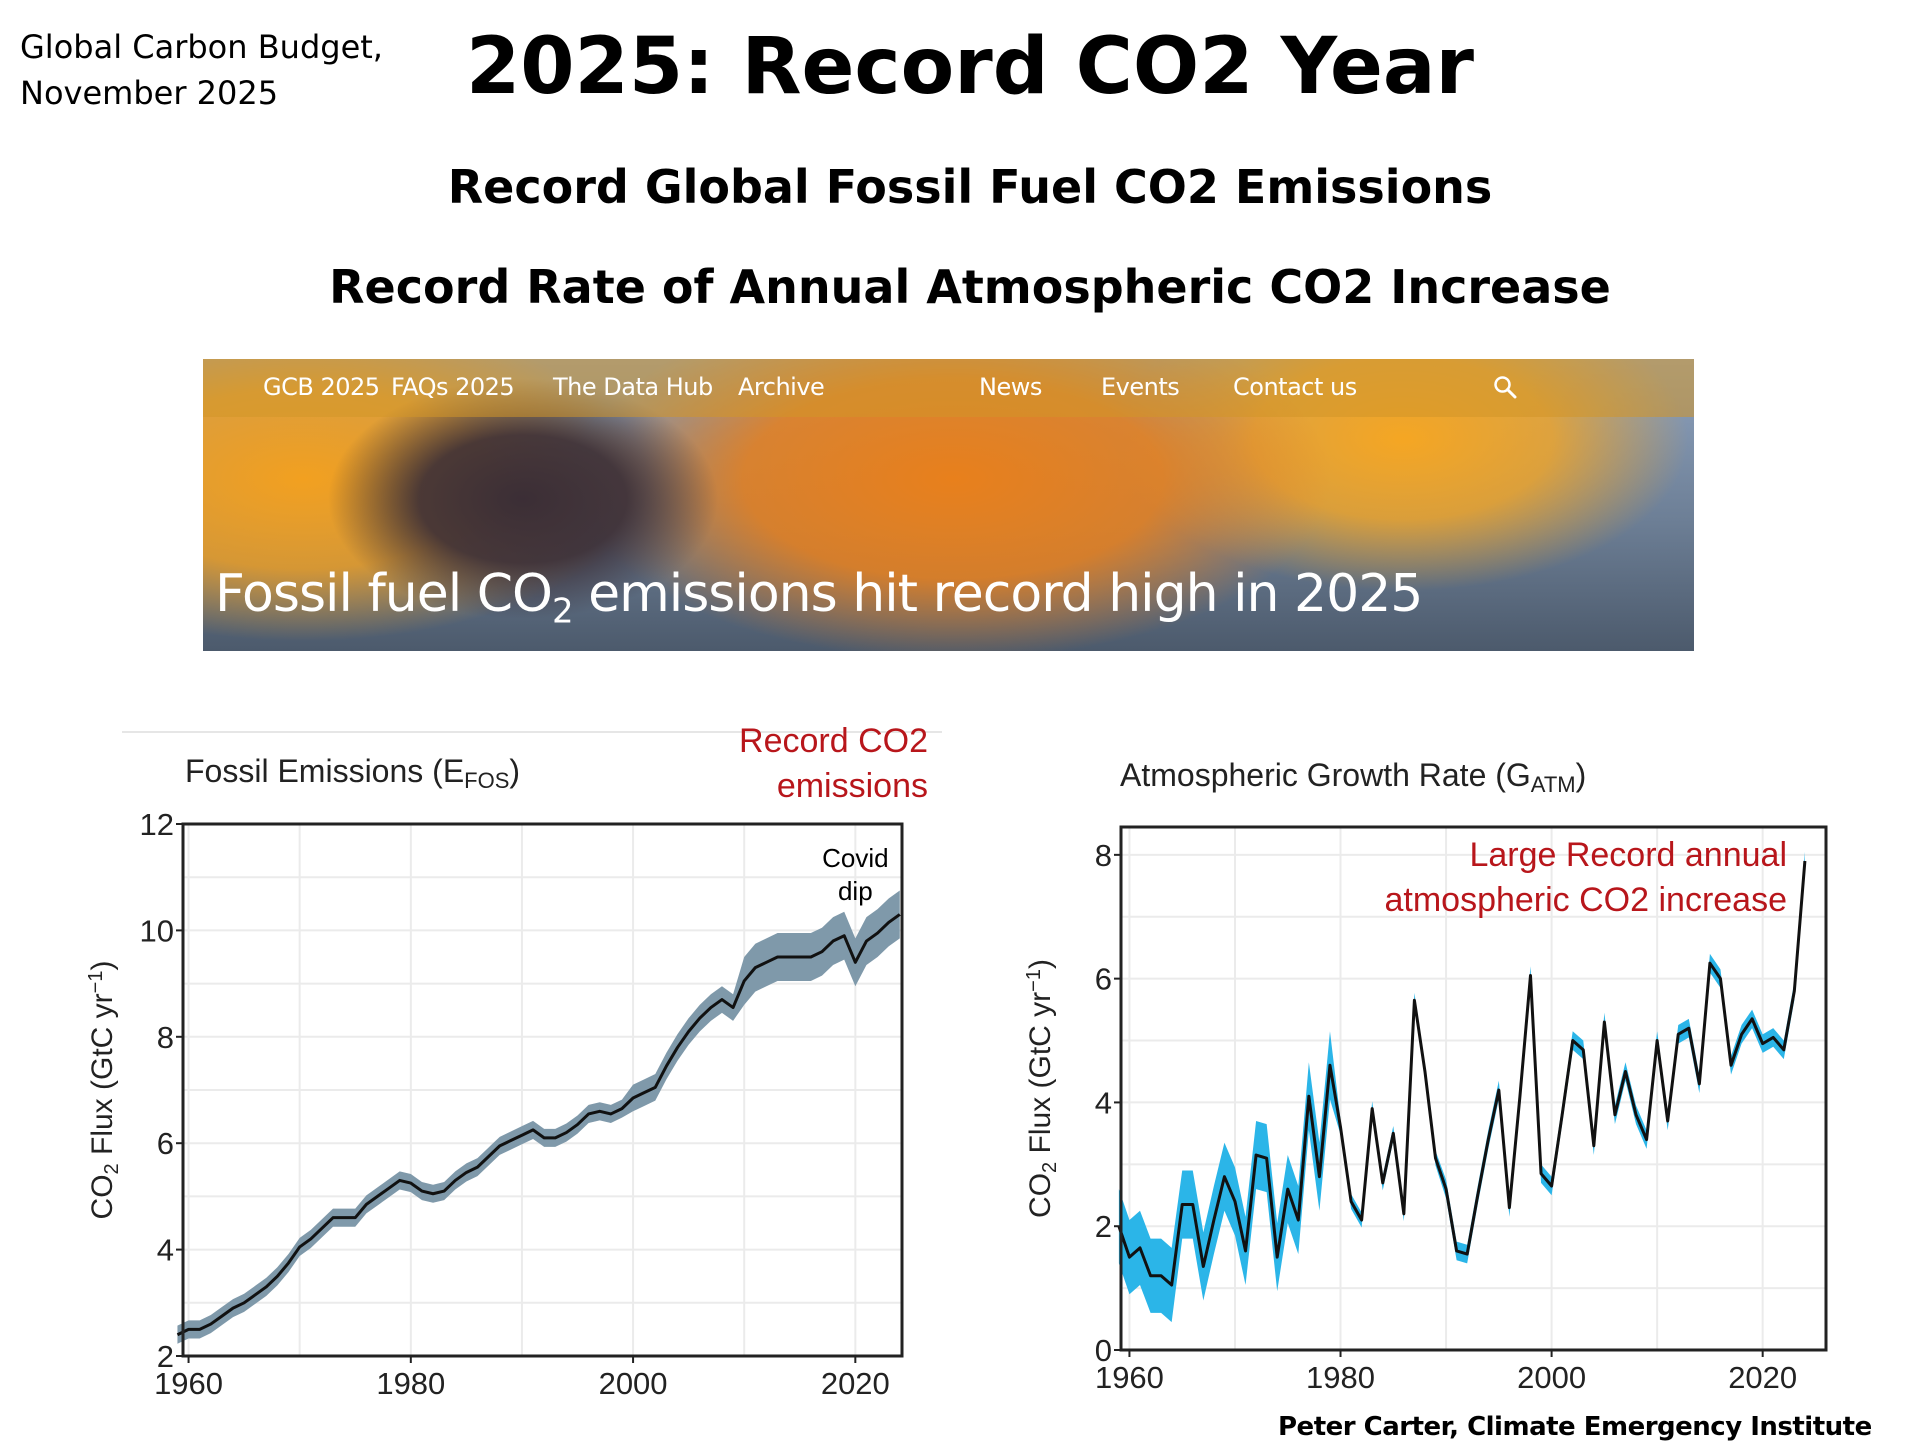  I want to click on annotation-covid-dip: dip, so click(855, 891).